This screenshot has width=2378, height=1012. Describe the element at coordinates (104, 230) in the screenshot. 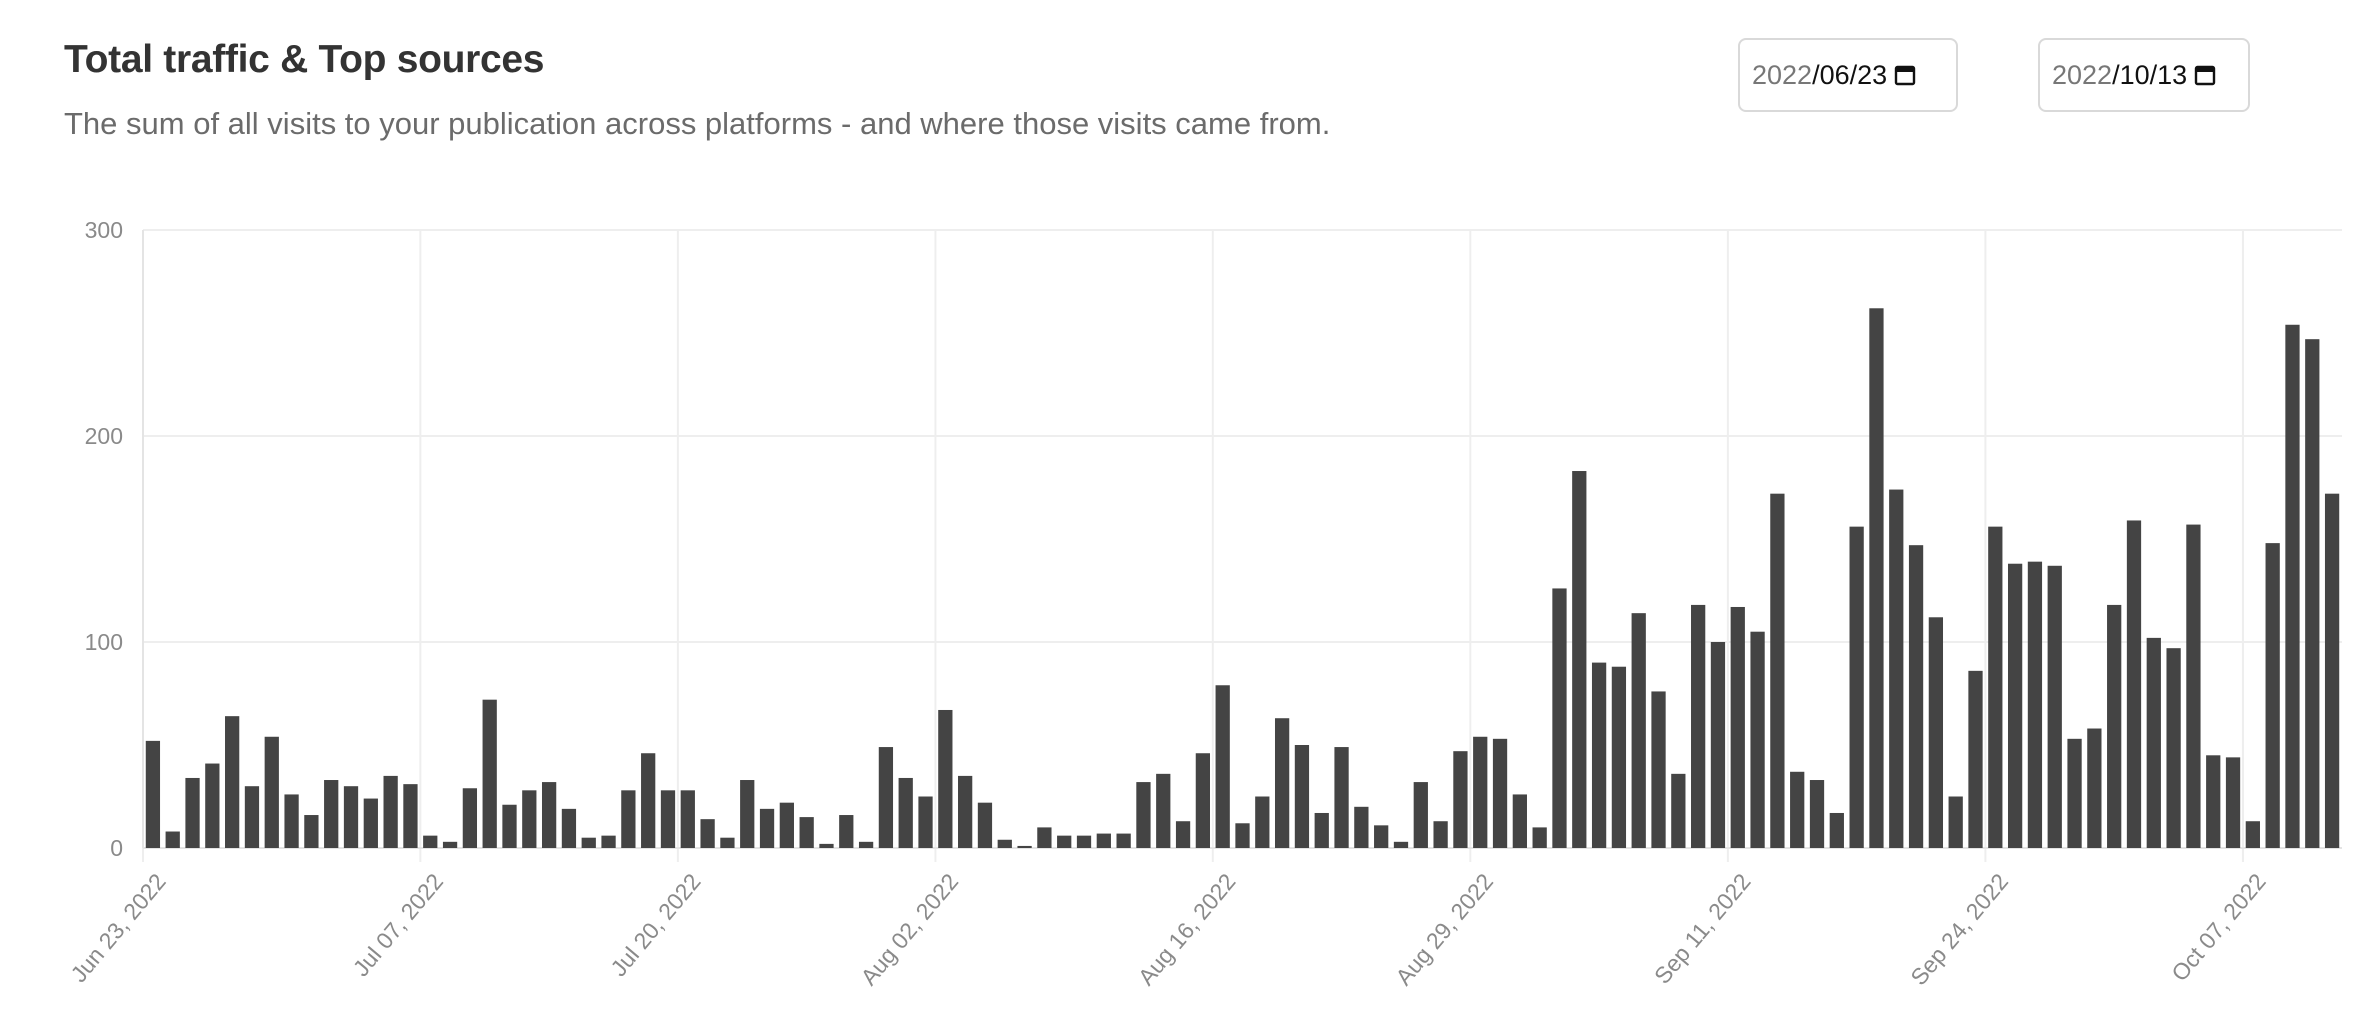

I see `y-tick-label: 300` at that location.